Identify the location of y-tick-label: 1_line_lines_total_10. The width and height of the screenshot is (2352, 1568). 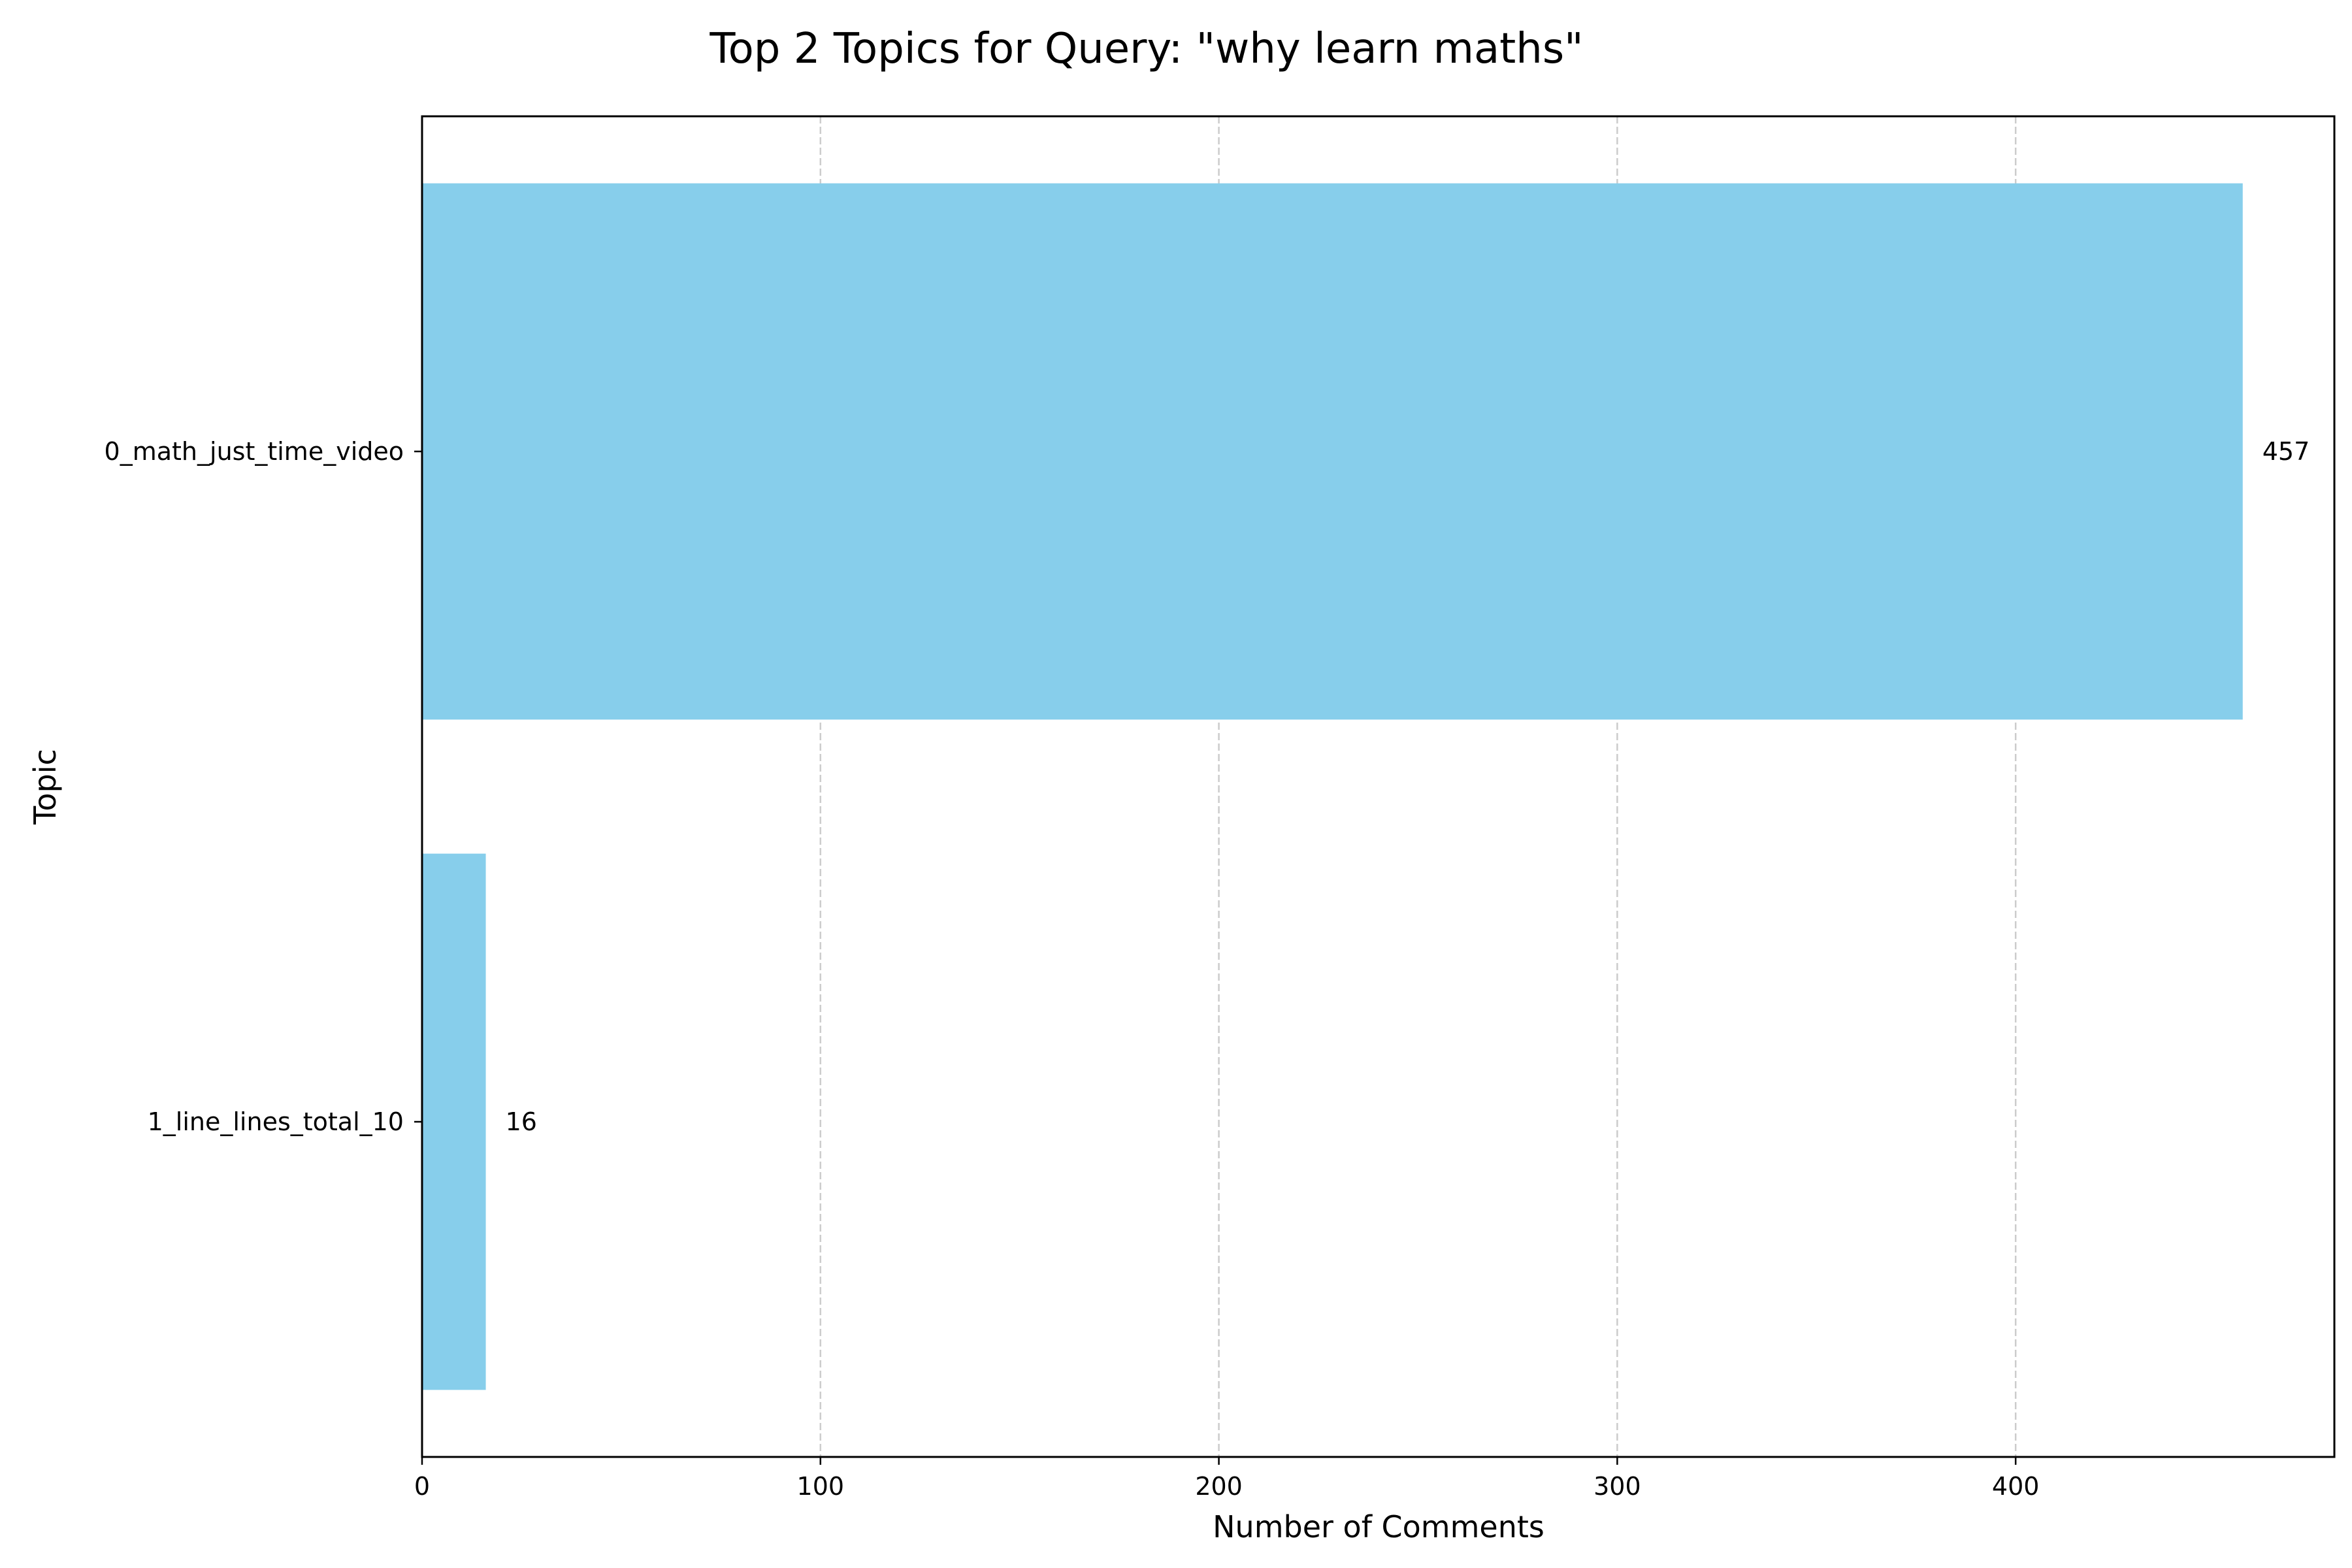
(276, 1121).